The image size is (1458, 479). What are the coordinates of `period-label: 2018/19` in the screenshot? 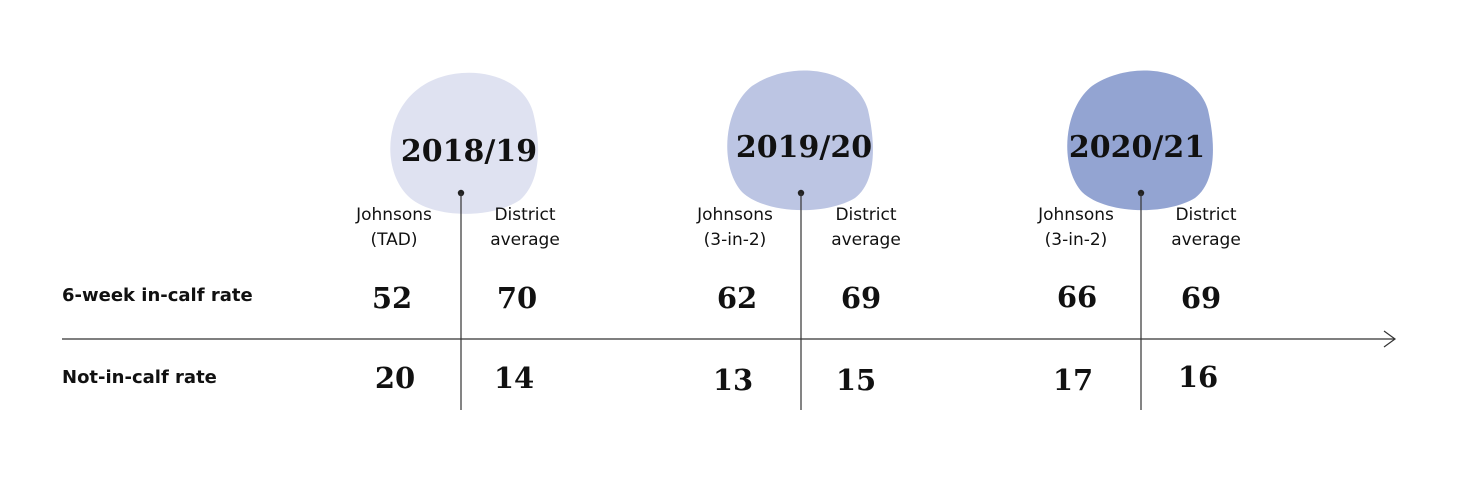 It's located at (469, 151).